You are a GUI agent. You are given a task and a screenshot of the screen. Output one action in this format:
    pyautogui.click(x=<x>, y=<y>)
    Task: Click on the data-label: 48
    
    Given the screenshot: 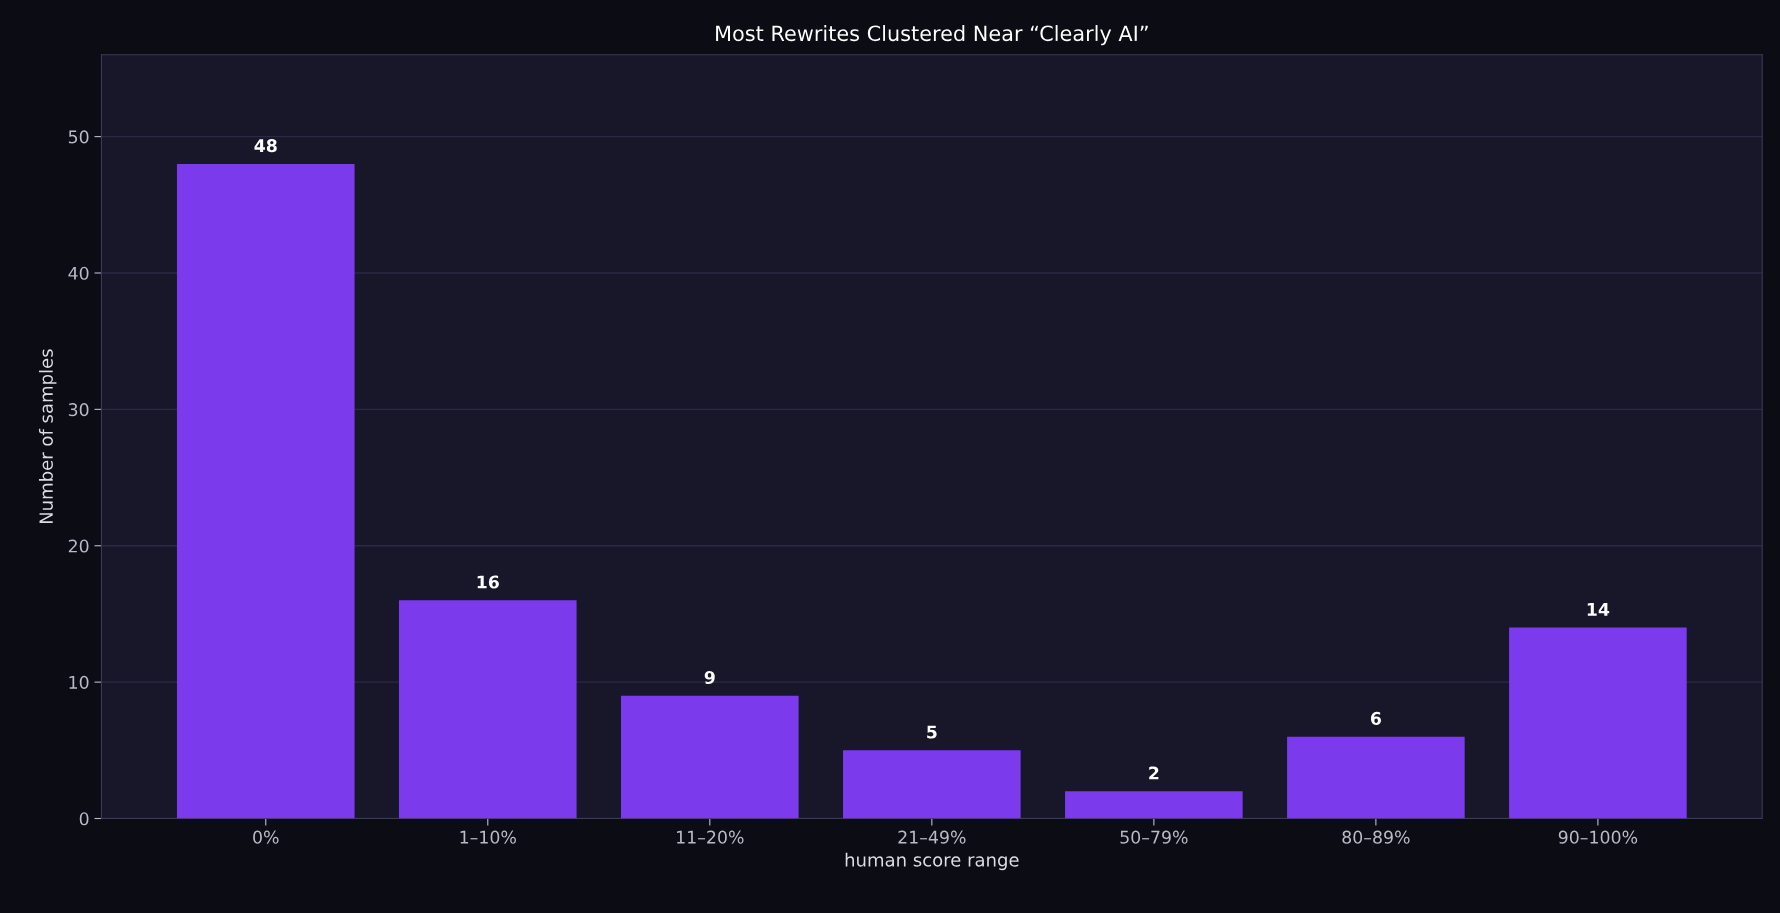 What is the action you would take?
    pyautogui.click(x=265, y=146)
    